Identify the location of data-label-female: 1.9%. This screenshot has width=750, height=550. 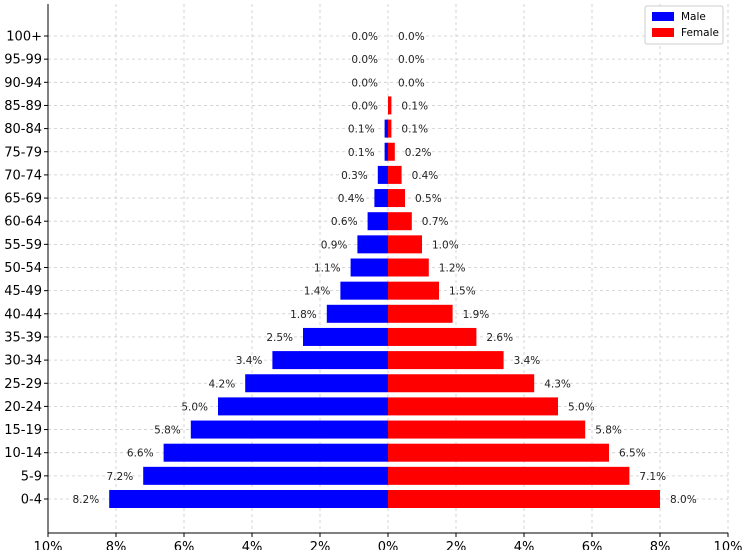
(476, 315).